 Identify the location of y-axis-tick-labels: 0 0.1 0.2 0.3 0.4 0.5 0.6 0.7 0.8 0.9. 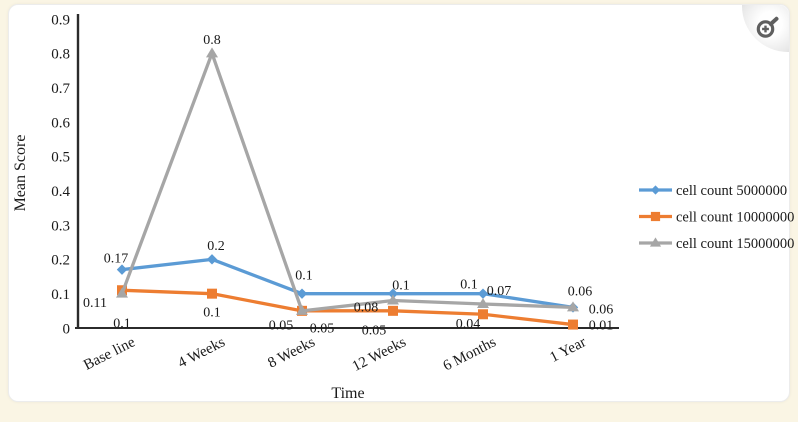
(60, 174).